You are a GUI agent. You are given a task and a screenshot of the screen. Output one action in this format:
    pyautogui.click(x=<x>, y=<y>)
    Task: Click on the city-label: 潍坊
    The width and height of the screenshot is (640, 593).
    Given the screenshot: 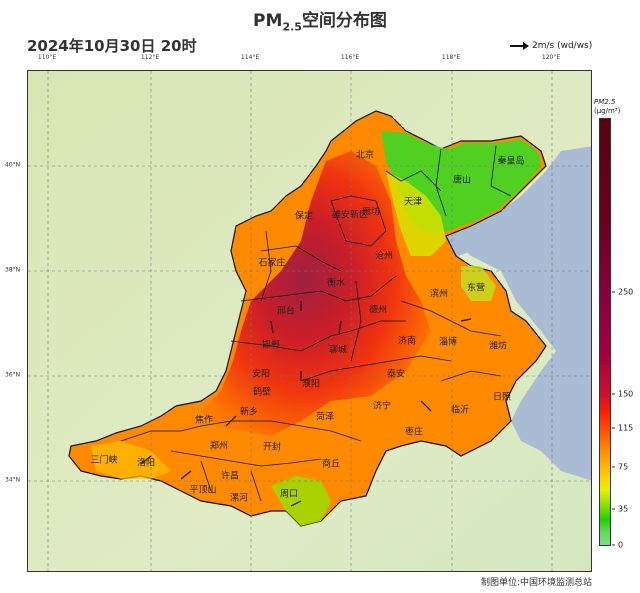 What is the action you would take?
    pyautogui.click(x=498, y=346)
    